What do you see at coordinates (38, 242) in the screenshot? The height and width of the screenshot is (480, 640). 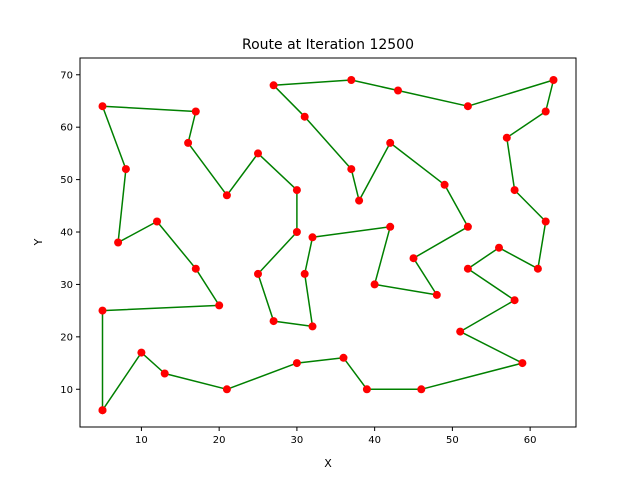 I see `y-axis-label: Y` at bounding box center [38, 242].